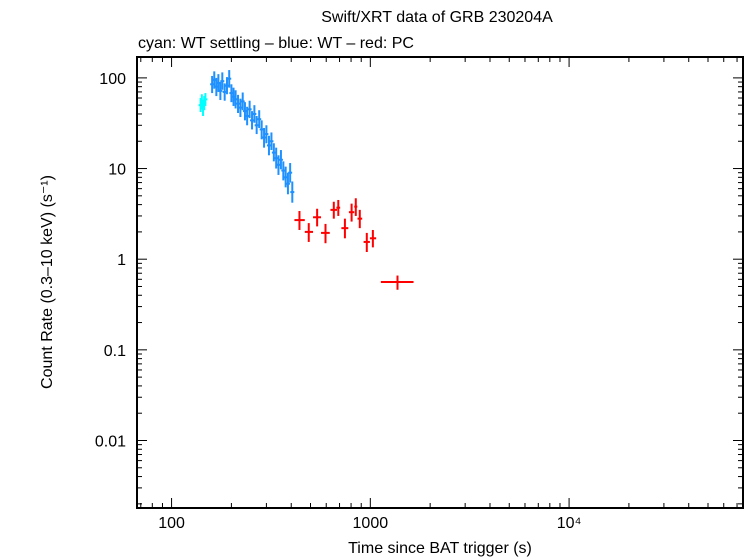 The width and height of the screenshot is (746, 558). What do you see at coordinates (47, 282) in the screenshot?
I see `y-axis-label: Count Rate (0.3–10 keV) (s⁻¹)` at bounding box center [47, 282].